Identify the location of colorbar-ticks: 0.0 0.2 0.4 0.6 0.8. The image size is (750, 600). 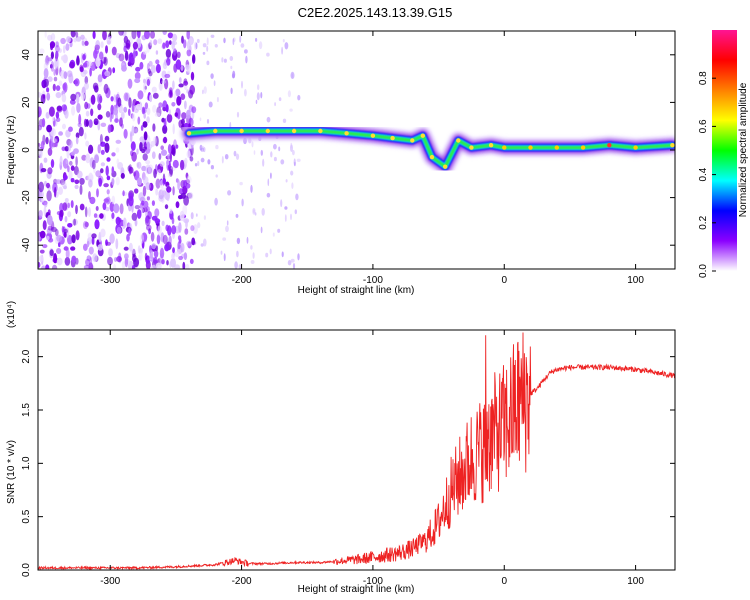
(707, 174).